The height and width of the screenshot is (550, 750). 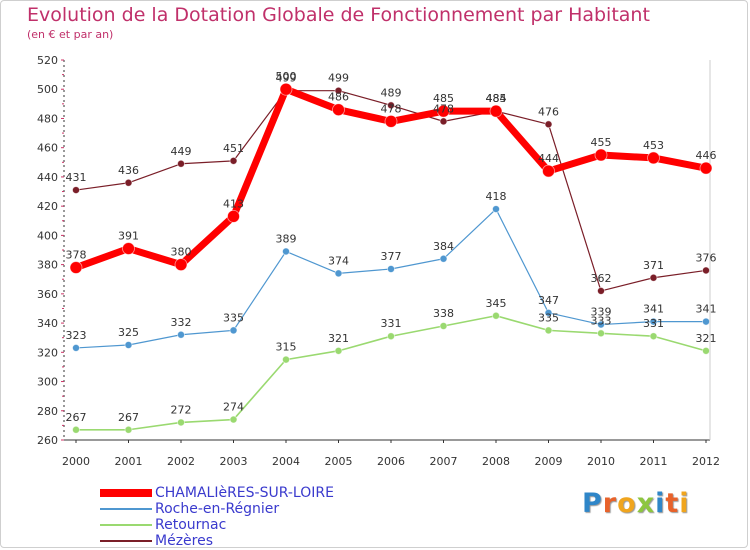 What do you see at coordinates (549, 461) in the screenshot?
I see `x-tick-label: 2009` at bounding box center [549, 461].